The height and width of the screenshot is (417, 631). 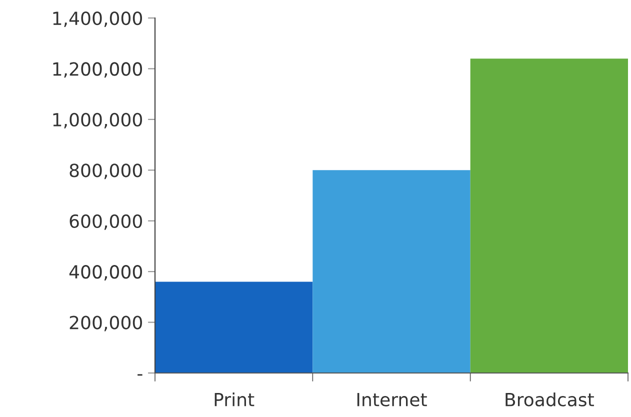 I want to click on y-tick-label: 200,000, so click(x=106, y=324).